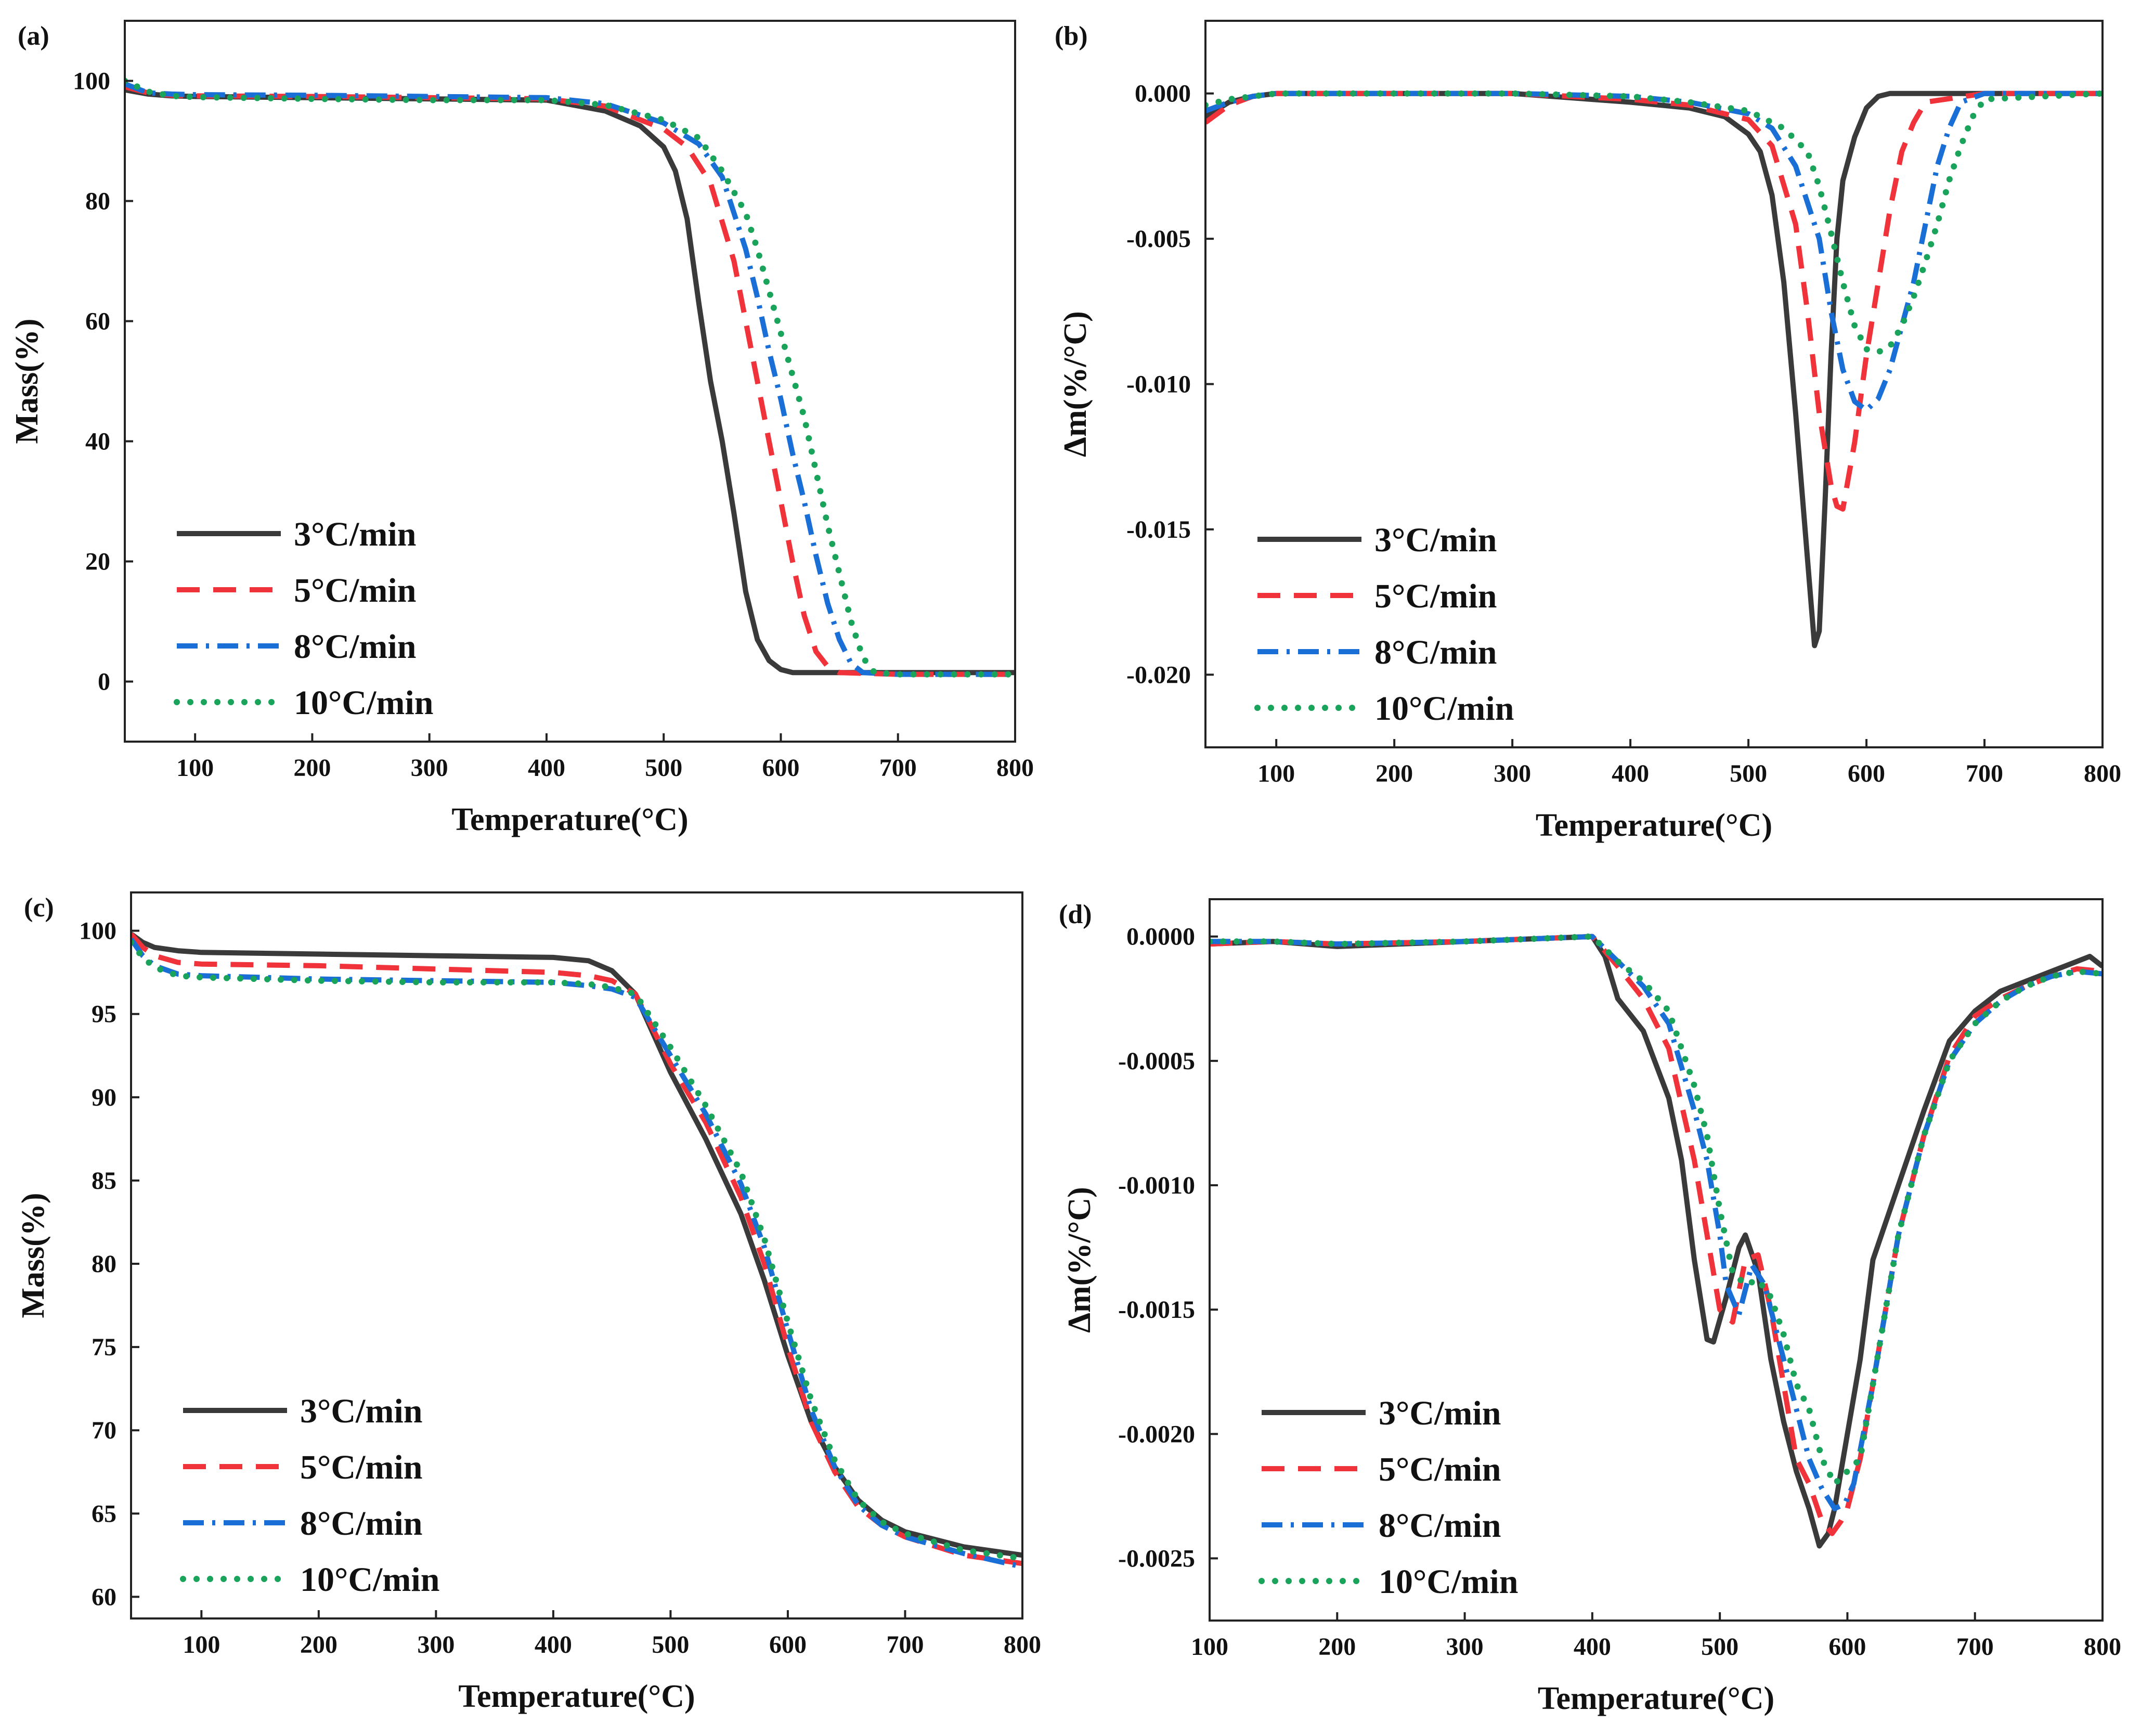  Describe the element at coordinates (195, 768) in the screenshot. I see `panel-a-x-tick-label: 100` at that location.